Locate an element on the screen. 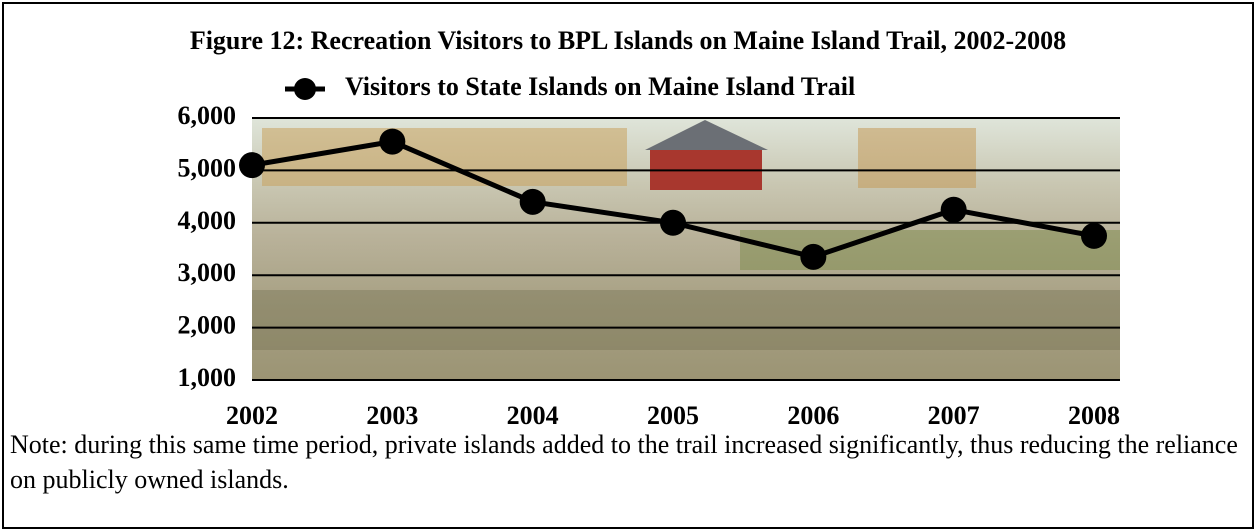 The width and height of the screenshot is (1257, 532). y-tick-label: 3,000 is located at coordinates (207, 272).